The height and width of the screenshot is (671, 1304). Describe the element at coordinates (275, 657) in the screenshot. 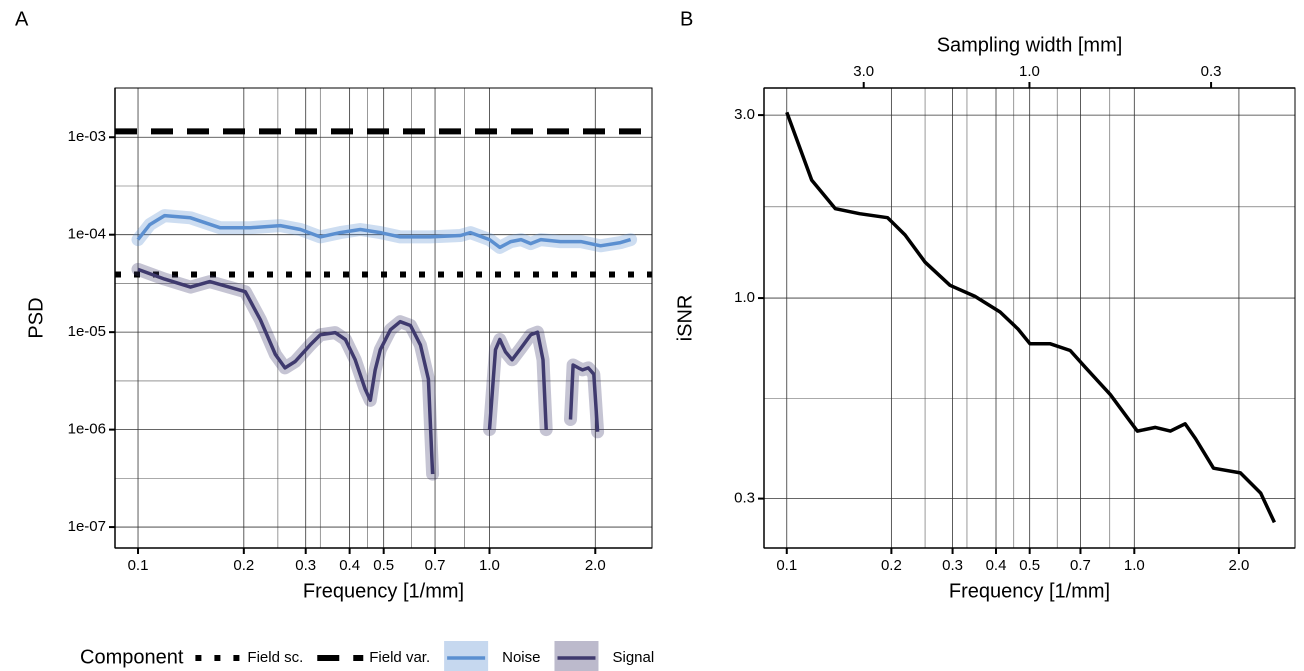

I see `legend-label: Field sc.` at that location.